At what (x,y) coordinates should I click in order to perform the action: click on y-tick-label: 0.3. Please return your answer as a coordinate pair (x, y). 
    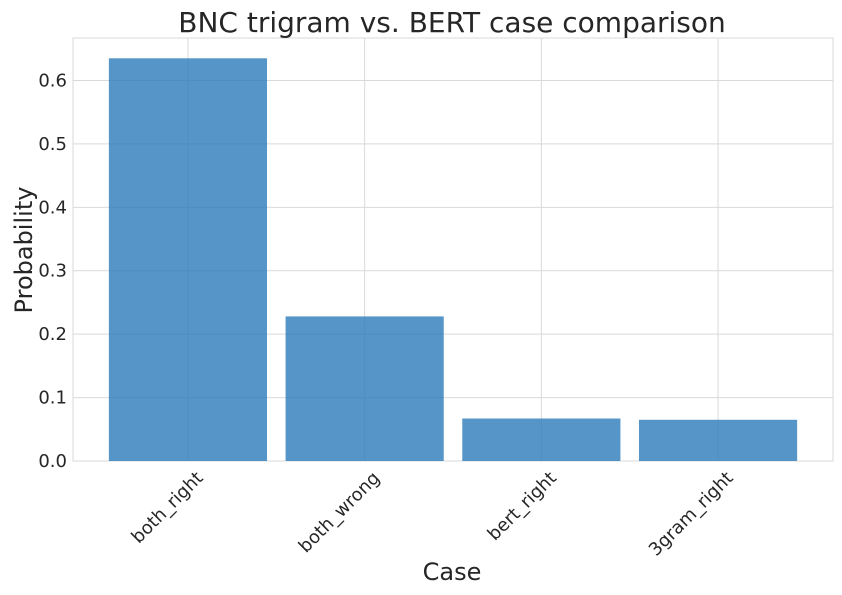
    Looking at the image, I should click on (52, 271).